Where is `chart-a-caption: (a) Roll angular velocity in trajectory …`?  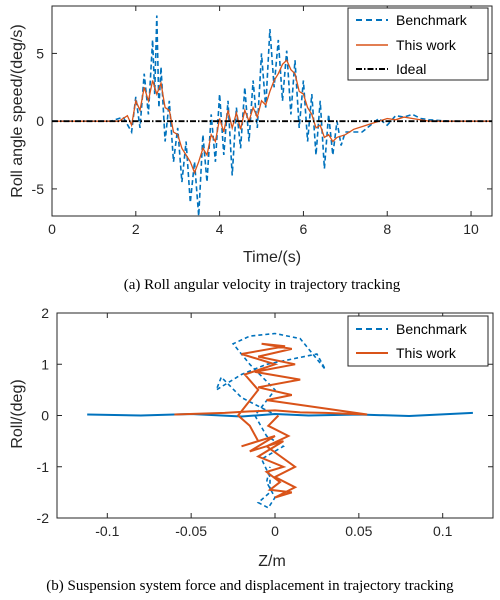
chart-a-caption: (a) Roll angular velocity in trajectory … is located at coordinates (262, 285).